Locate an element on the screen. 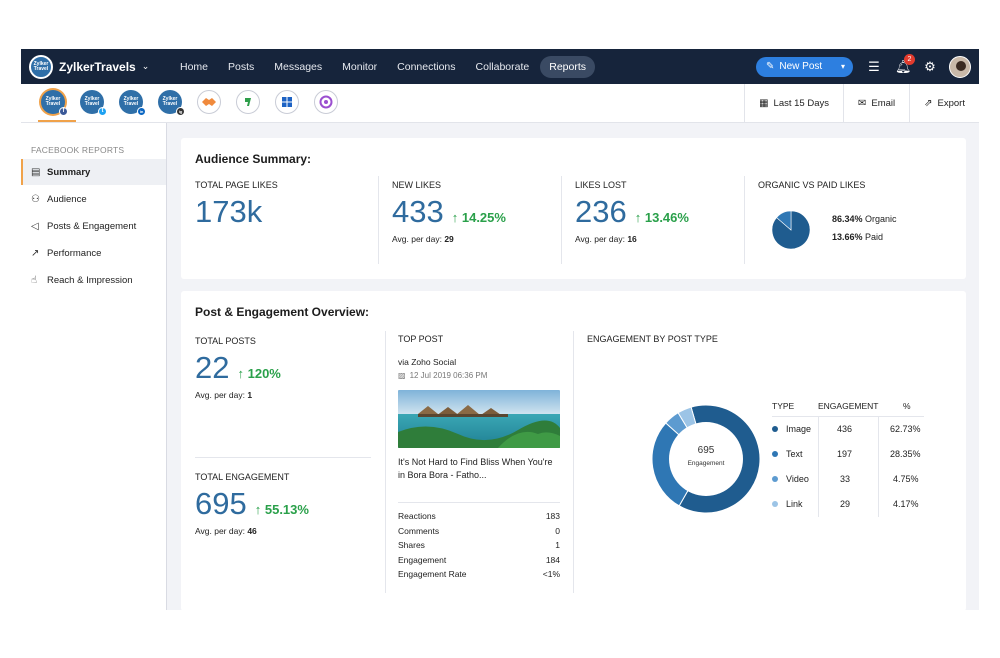  sidebar-item-label: Summary is located at coordinates (69, 172).